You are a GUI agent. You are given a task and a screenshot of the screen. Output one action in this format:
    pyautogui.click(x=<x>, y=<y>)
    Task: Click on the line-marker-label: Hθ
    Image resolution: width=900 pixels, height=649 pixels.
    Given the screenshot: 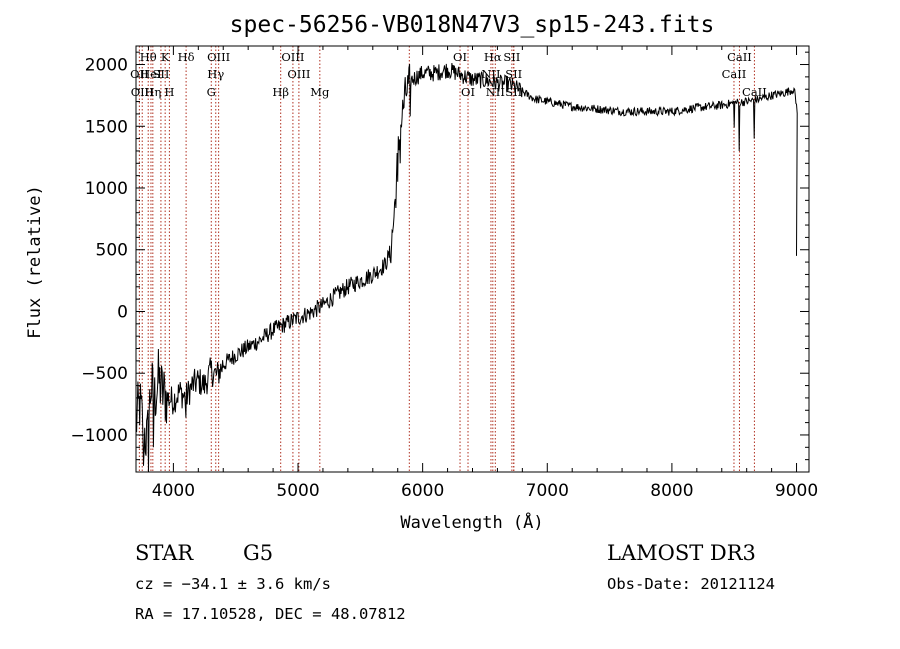 What is the action you would take?
    pyautogui.click(x=148, y=57)
    